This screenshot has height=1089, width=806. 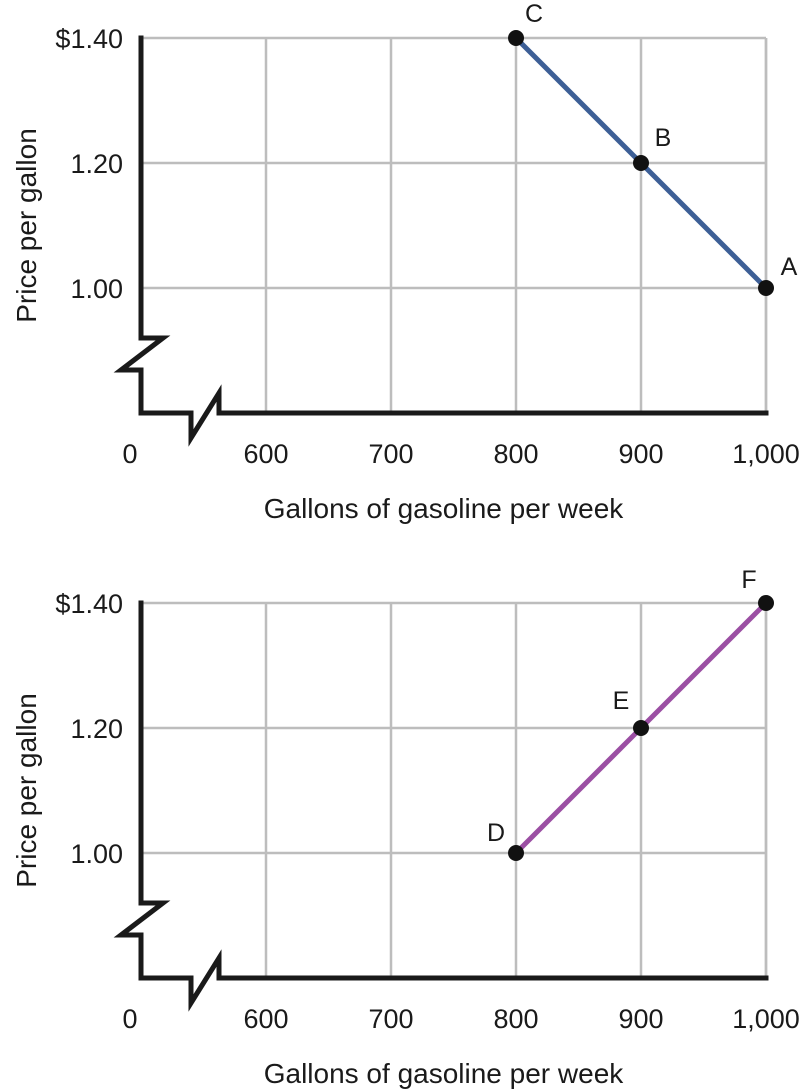 I want to click on point-label-e: E, so click(x=621, y=701).